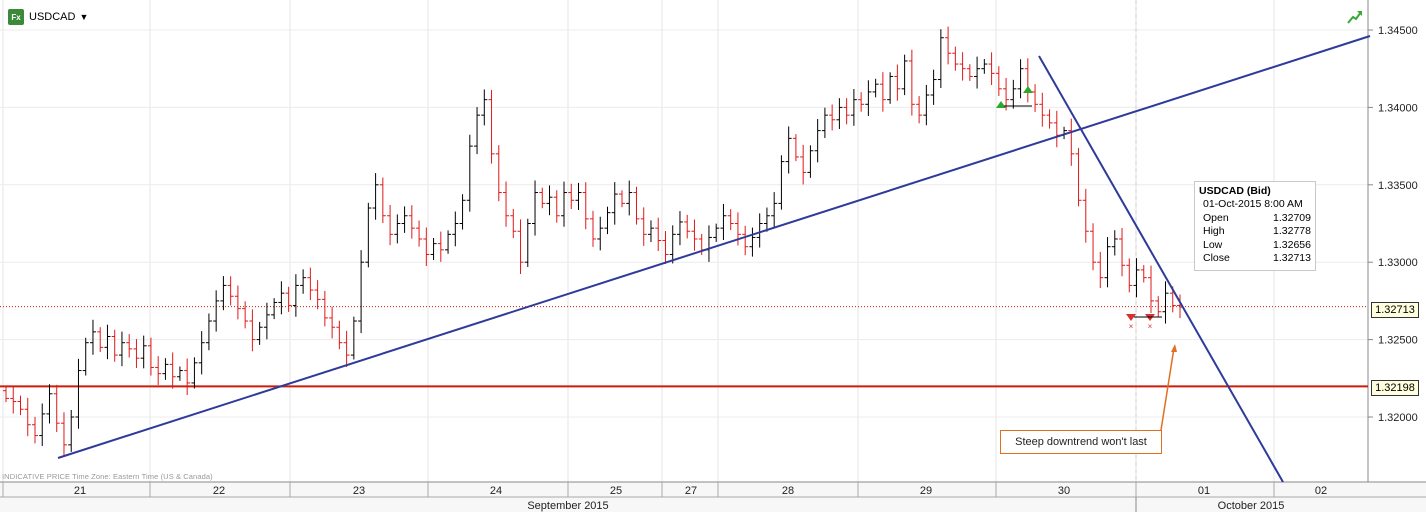 This screenshot has height=512, width=1426. I want to click on annotation-box: Steep downtrend won't last, so click(1081, 442).